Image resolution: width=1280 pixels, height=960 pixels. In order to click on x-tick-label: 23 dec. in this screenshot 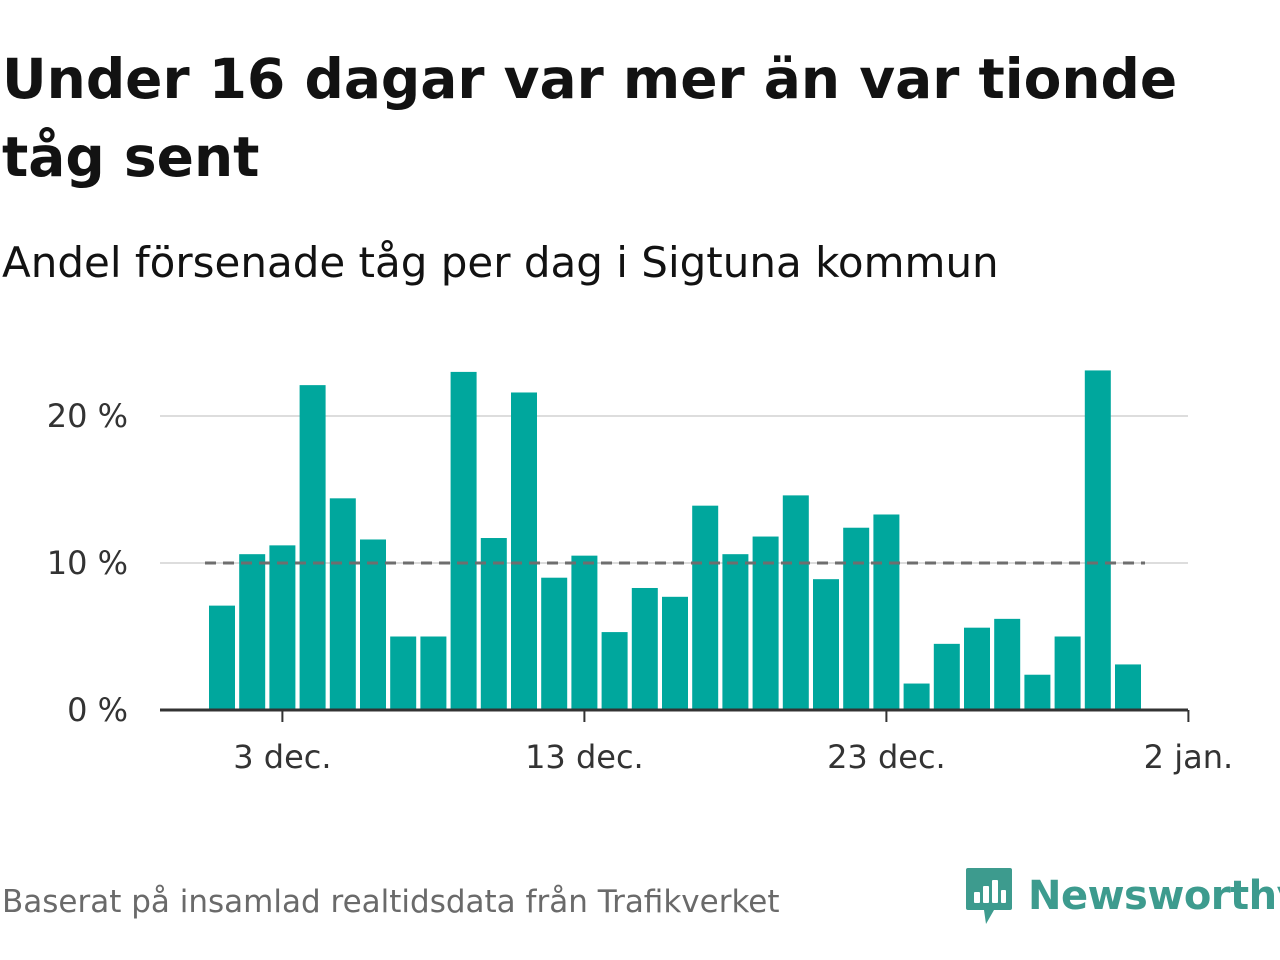, I will do `click(886, 757)`.